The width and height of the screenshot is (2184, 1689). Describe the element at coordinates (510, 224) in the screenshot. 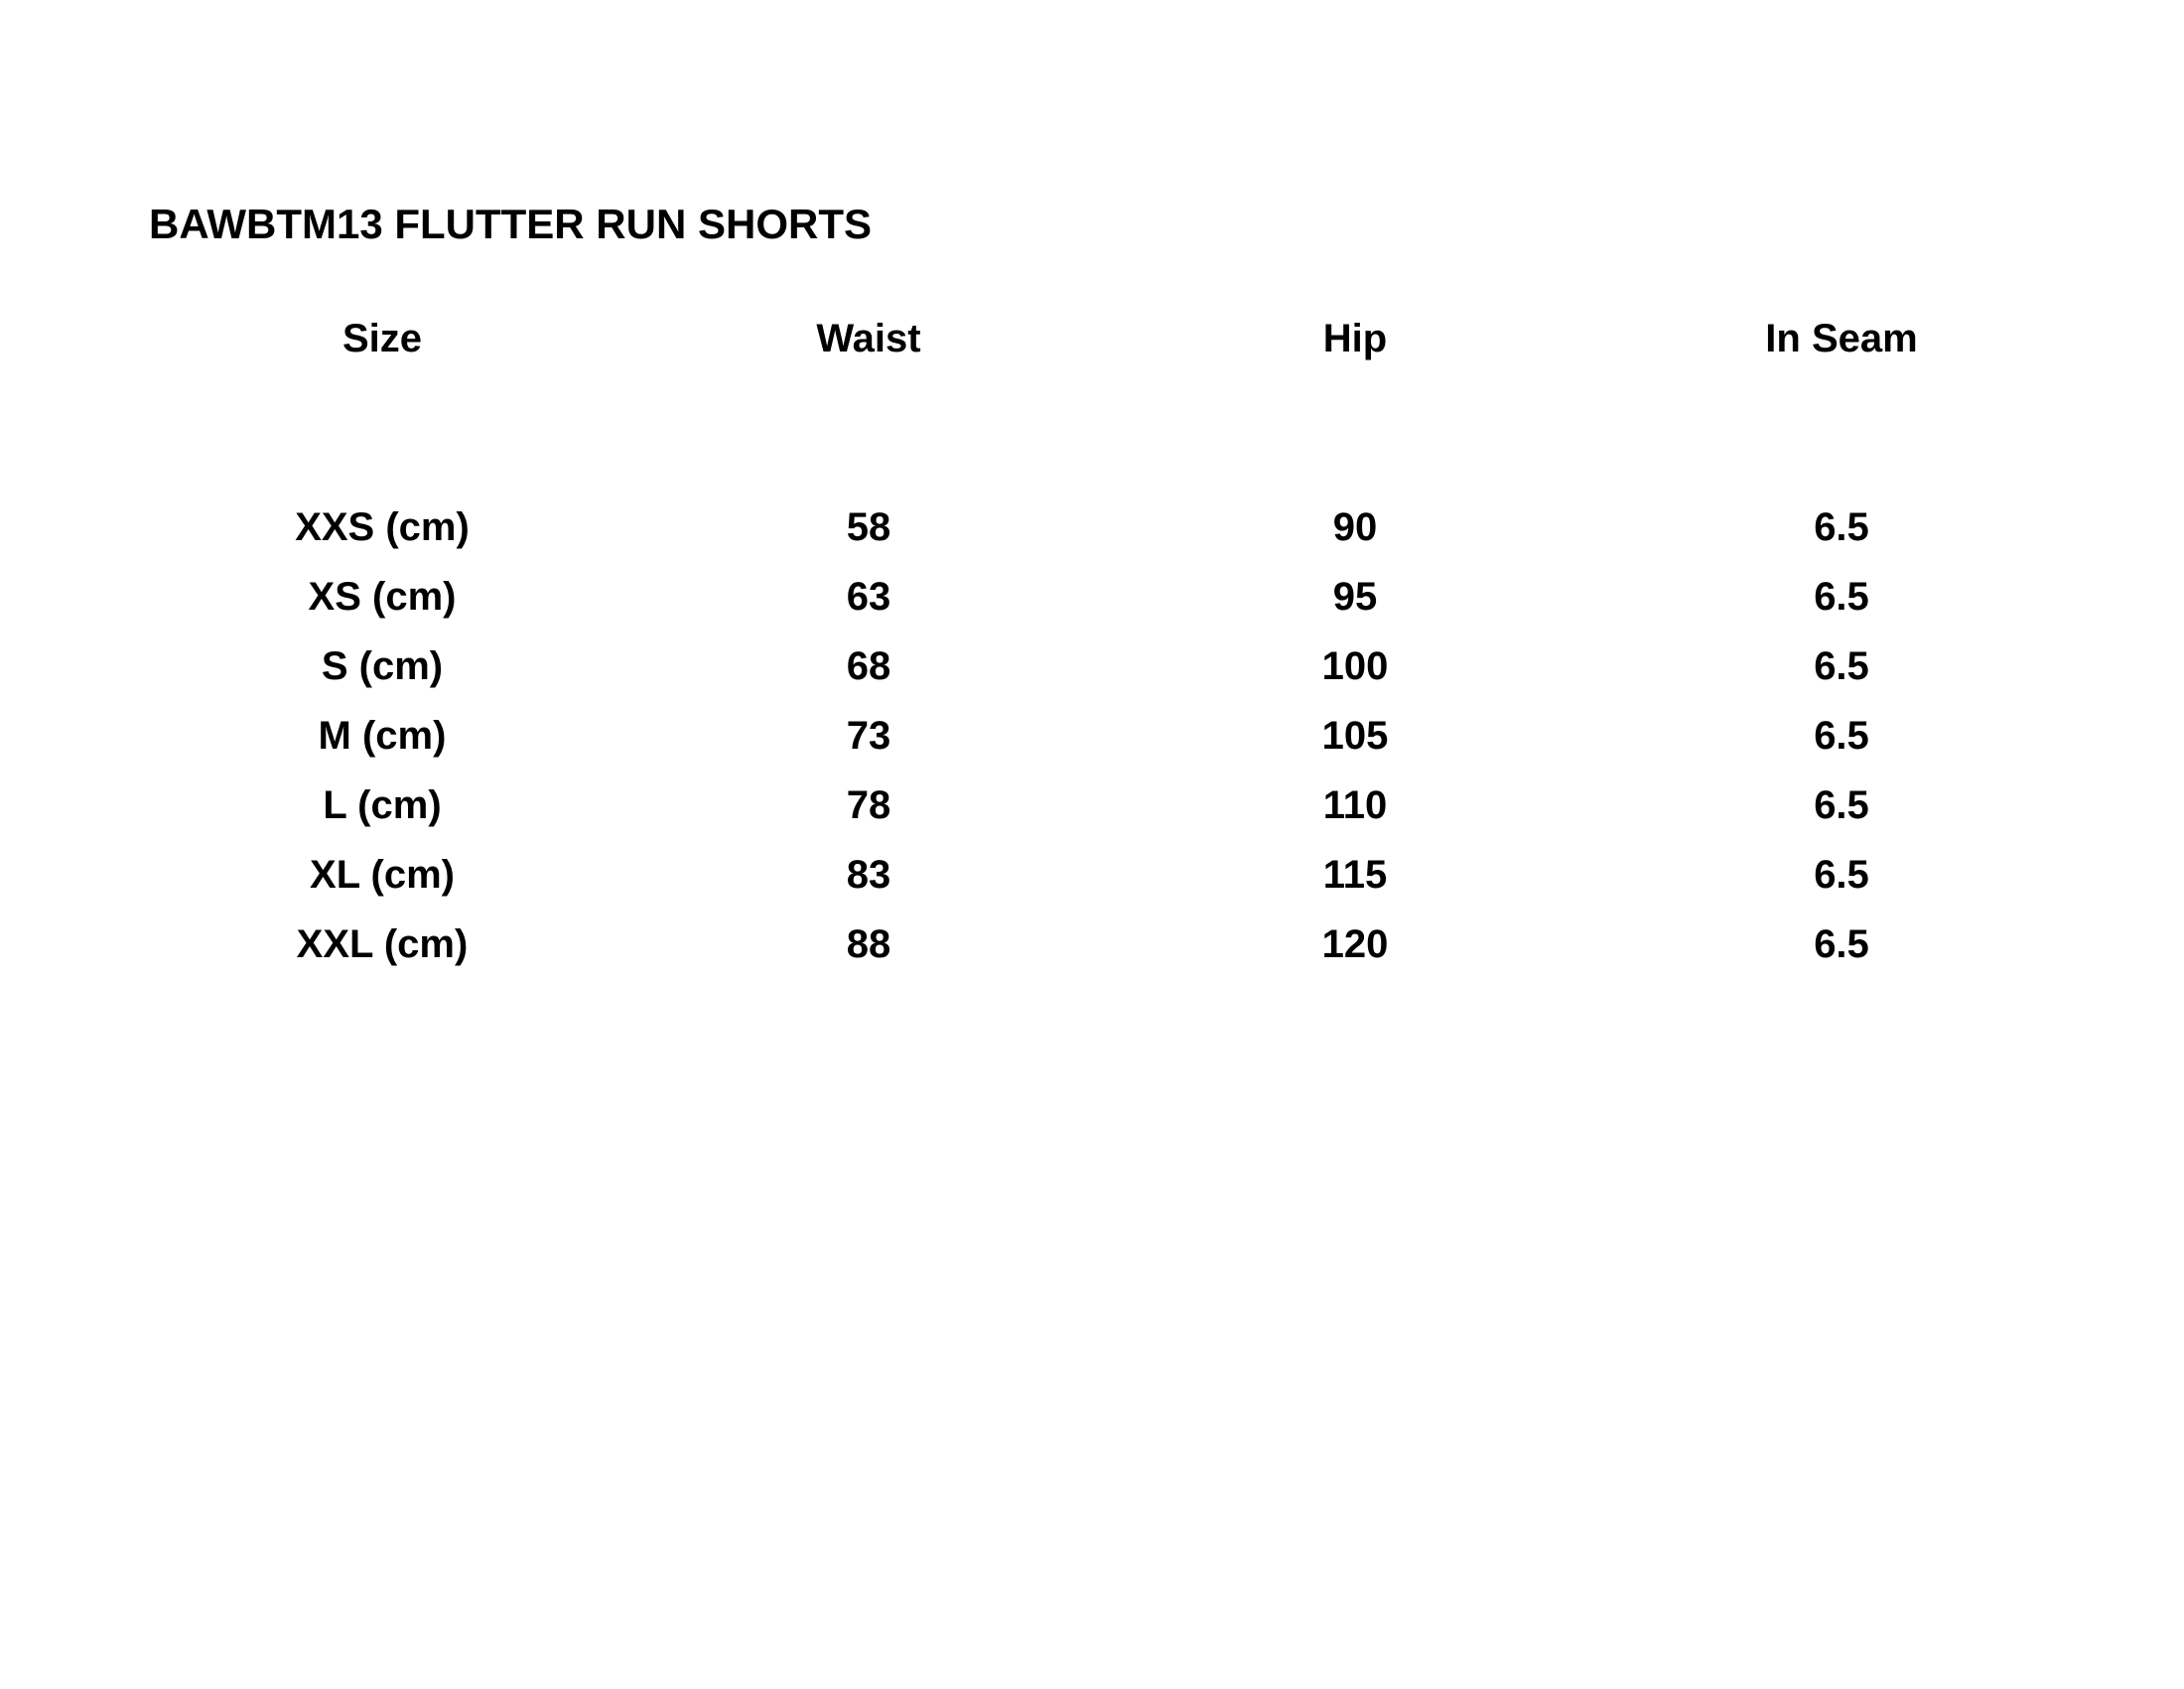

I see `page-title: BAWBTM13 FLUTTER RUN SHORTS` at that location.